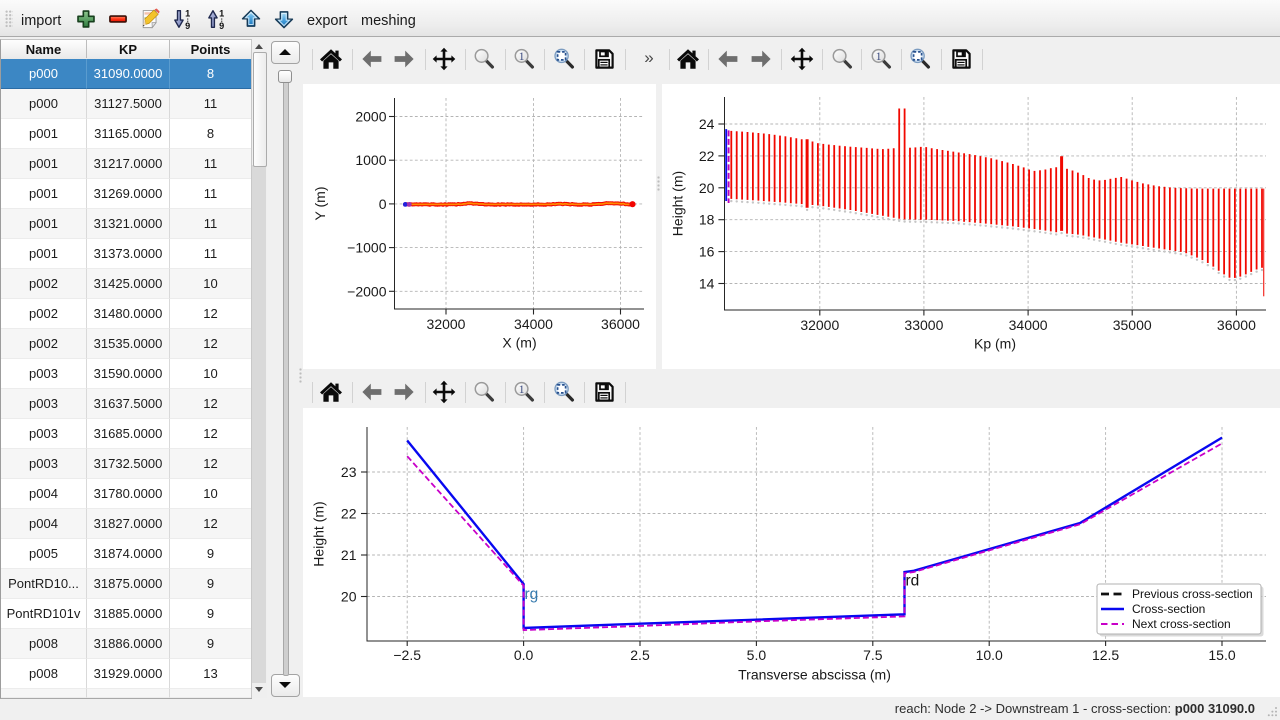 The image size is (1280, 720). I want to click on svg-text: Transverse abscissa (m), so click(814, 675).